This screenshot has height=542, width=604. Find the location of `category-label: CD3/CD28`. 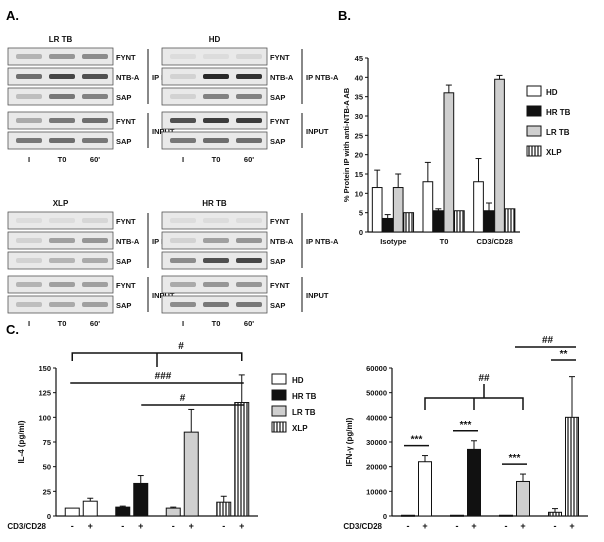

category-label: CD3/CD28 is located at coordinates (495, 241).